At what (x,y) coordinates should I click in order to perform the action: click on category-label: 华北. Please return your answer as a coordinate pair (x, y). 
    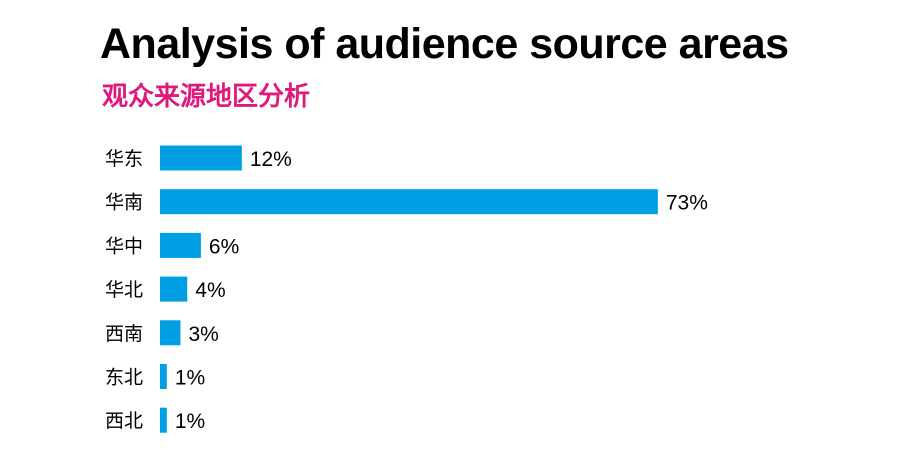
    Looking at the image, I should click on (124, 290).